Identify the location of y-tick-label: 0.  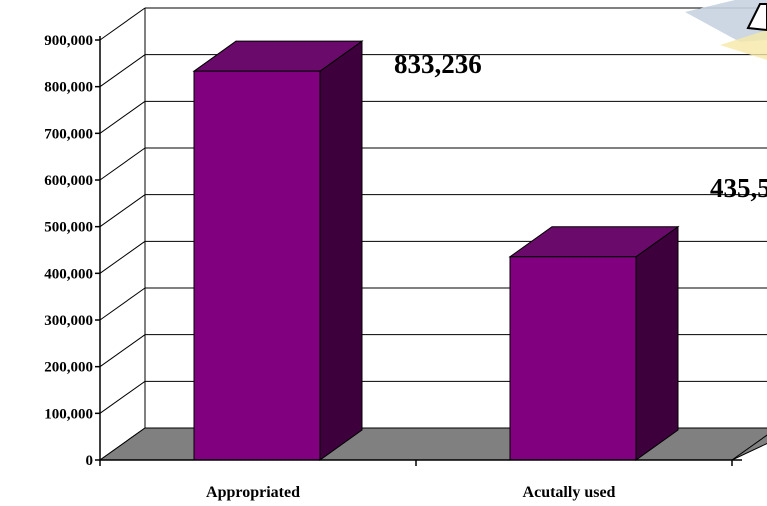
(90, 461).